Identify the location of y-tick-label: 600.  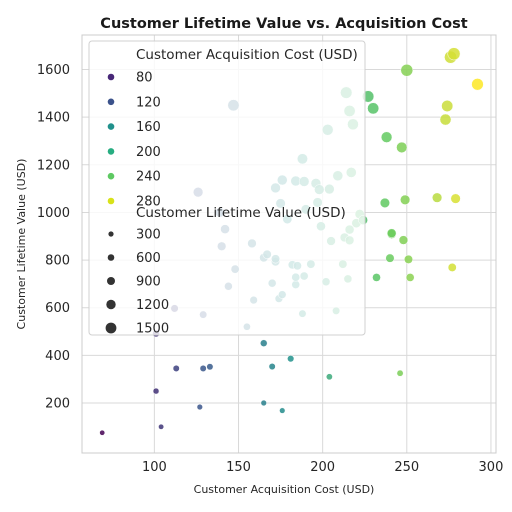
(57, 308).